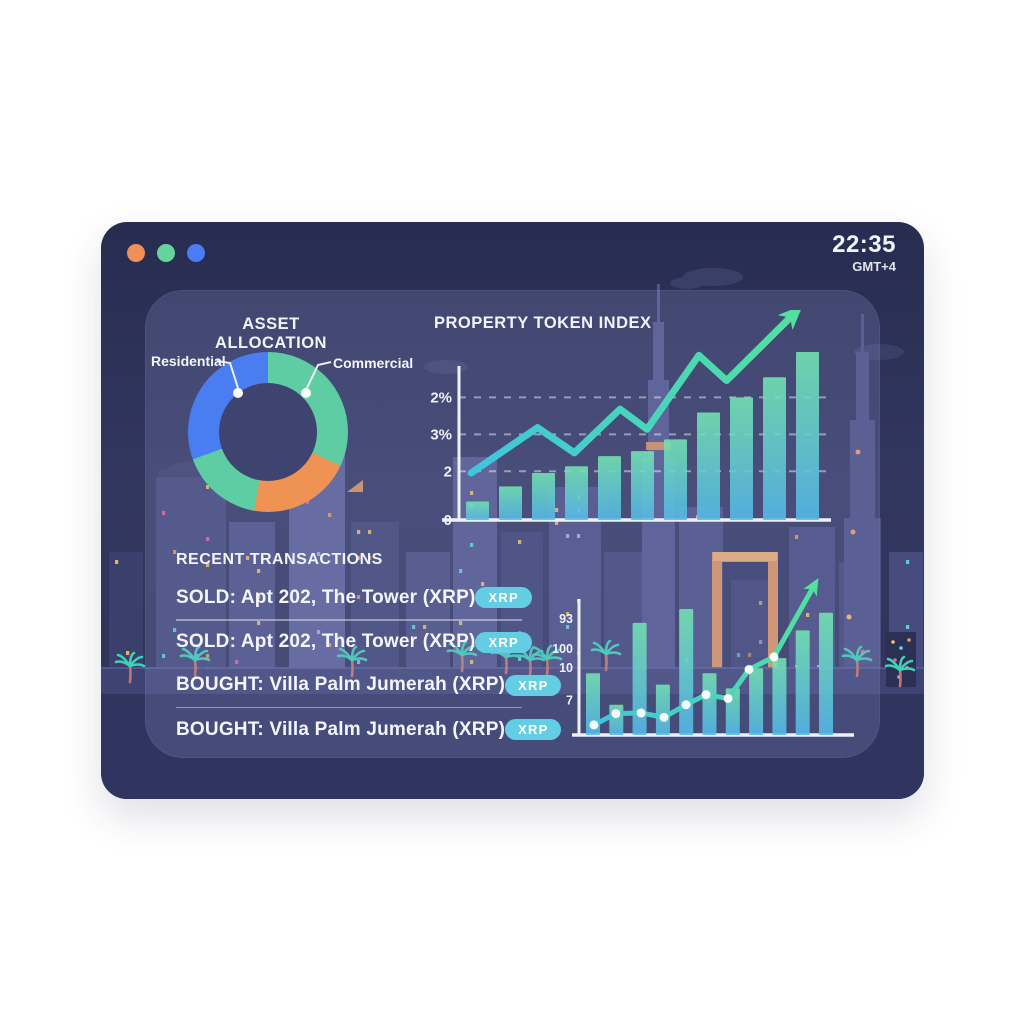  Describe the element at coordinates (448, 471) in the screenshot. I see `svg-text: 2` at that location.